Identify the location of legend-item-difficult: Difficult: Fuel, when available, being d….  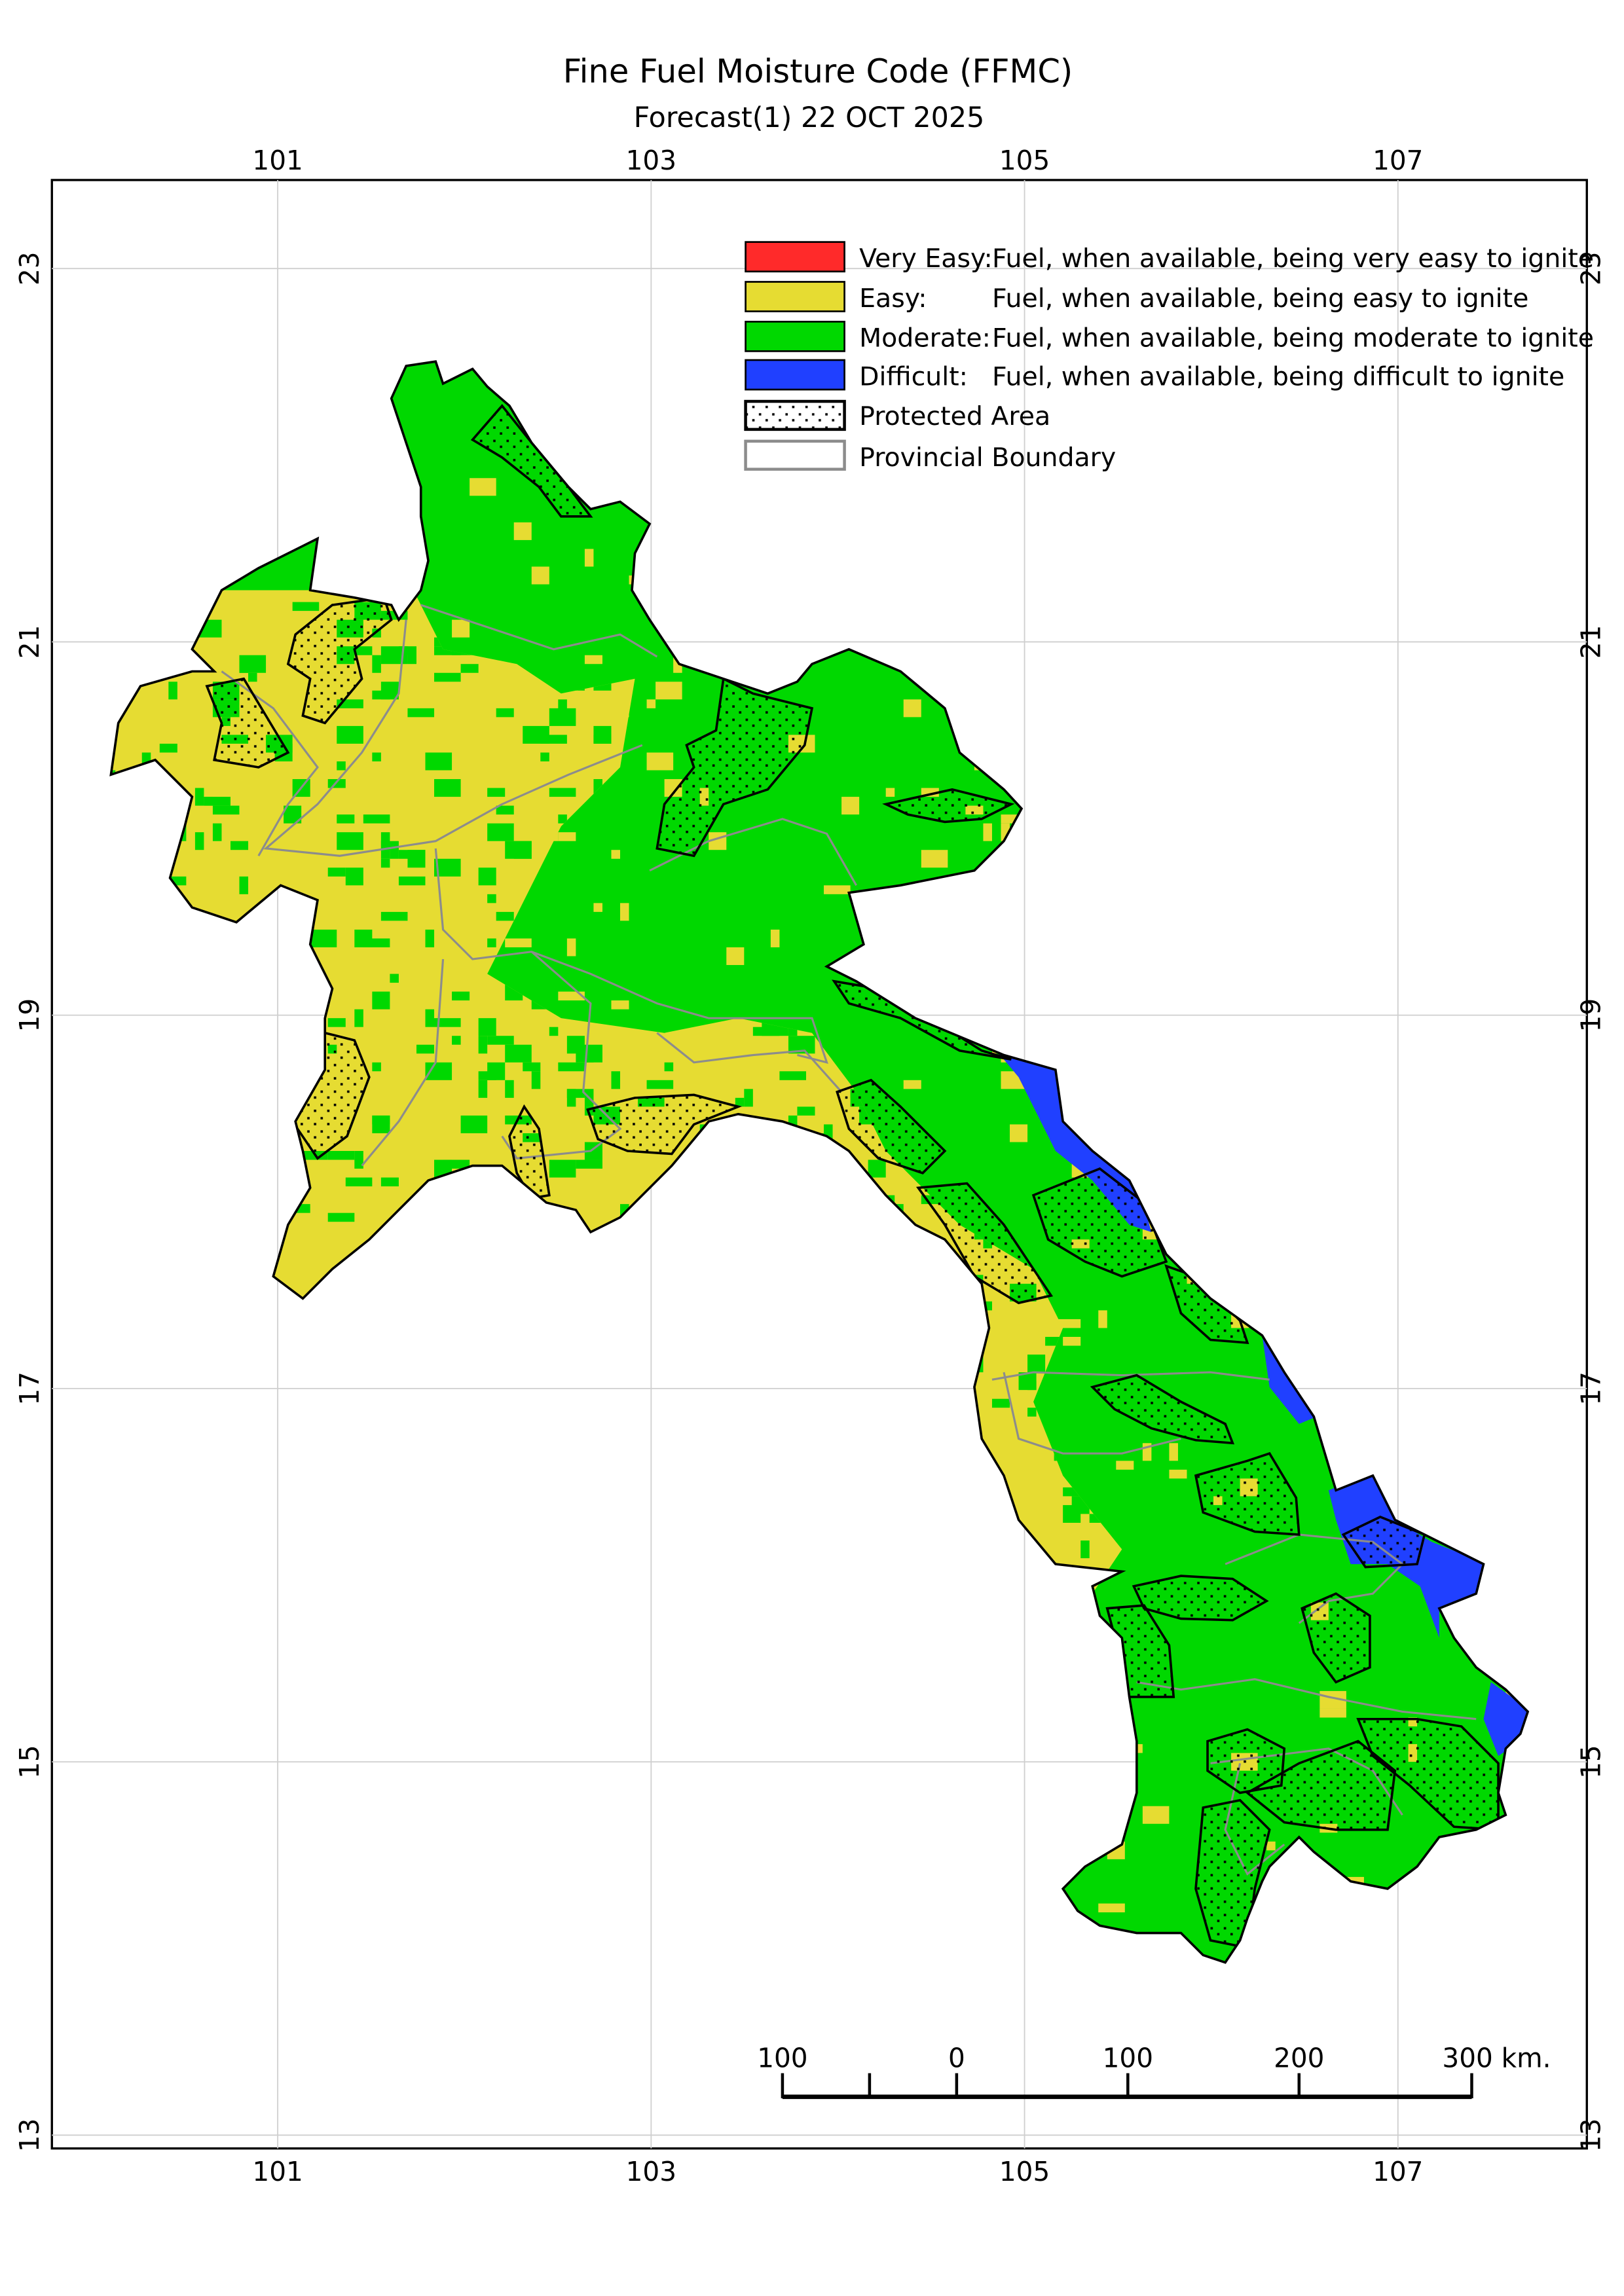
(1154, 375).